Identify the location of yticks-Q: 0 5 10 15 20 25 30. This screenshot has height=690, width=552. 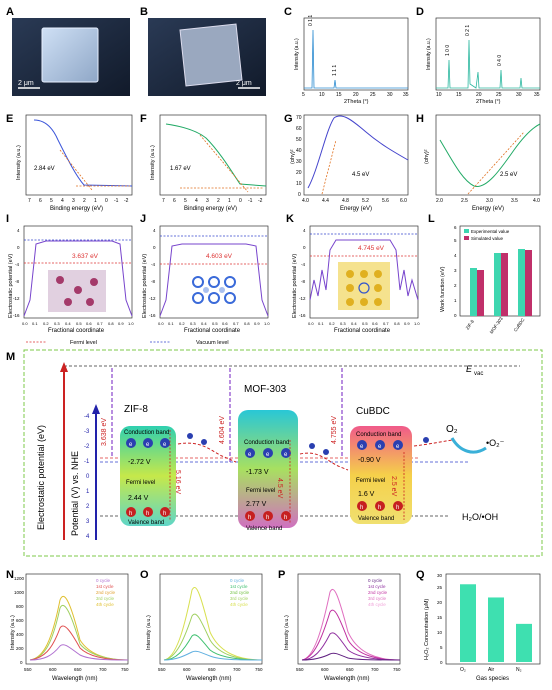
(440, 619).